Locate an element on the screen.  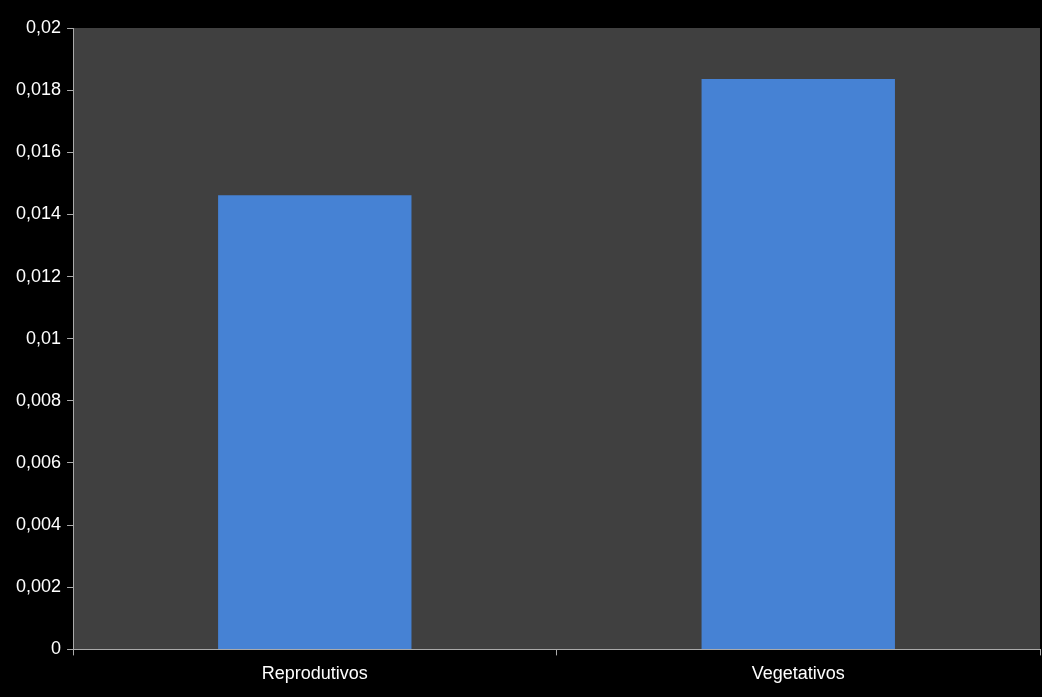
y-tick-label: 0,01 is located at coordinates (44, 337).